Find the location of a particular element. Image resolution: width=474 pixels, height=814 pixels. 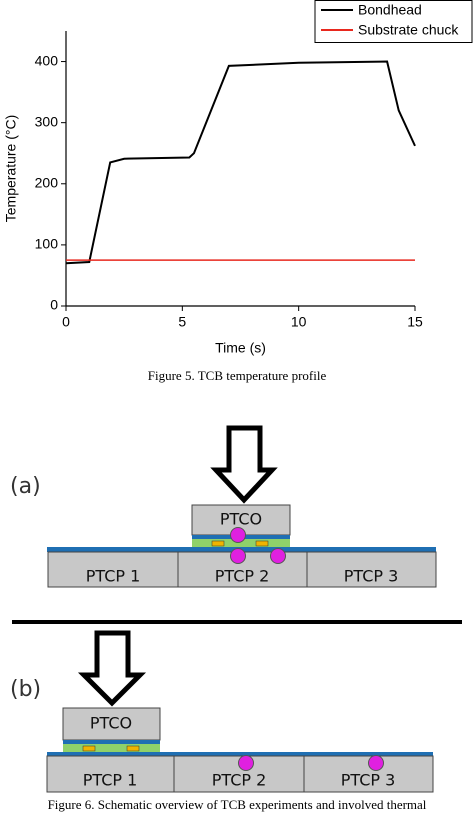

y-tick-label: 200 is located at coordinates (47, 182).